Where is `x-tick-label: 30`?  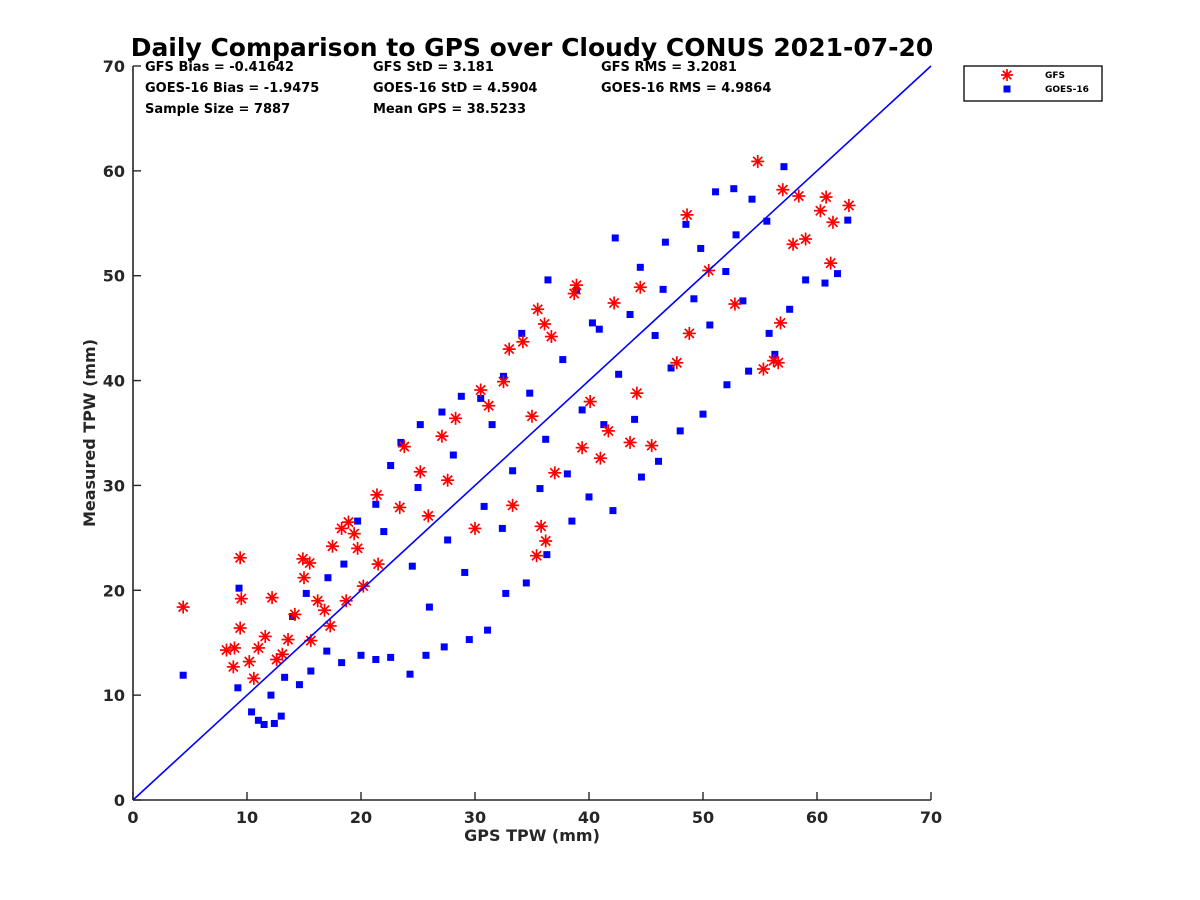
x-tick-label: 30 is located at coordinates (475, 817).